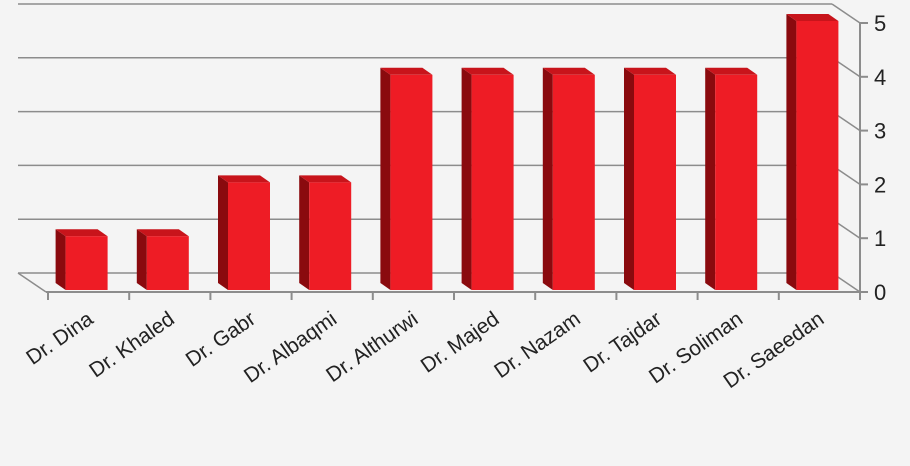 This screenshot has width=910, height=466. Describe the element at coordinates (880, 238) in the screenshot. I see `y-tick-label: 1` at that location.